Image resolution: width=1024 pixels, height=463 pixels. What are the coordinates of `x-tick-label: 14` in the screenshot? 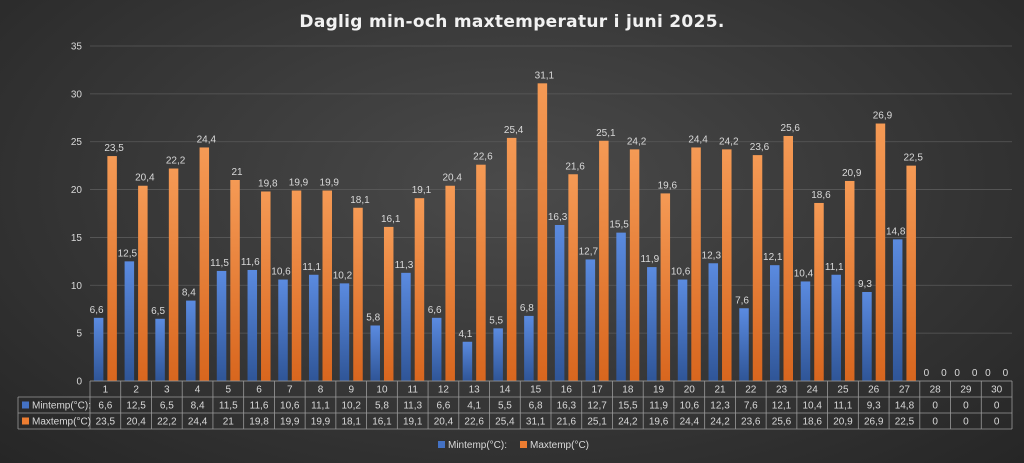 It's located at (505, 390).